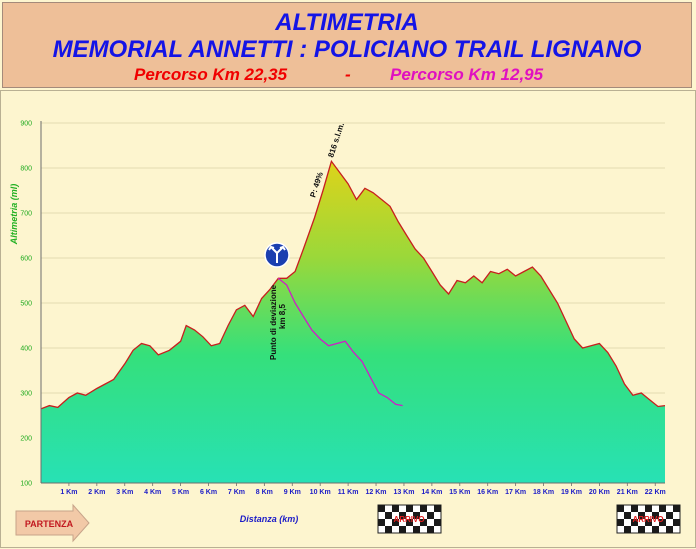 This screenshot has width=696, height=549. I want to click on x-tick-label: 10 Km, so click(320, 492).